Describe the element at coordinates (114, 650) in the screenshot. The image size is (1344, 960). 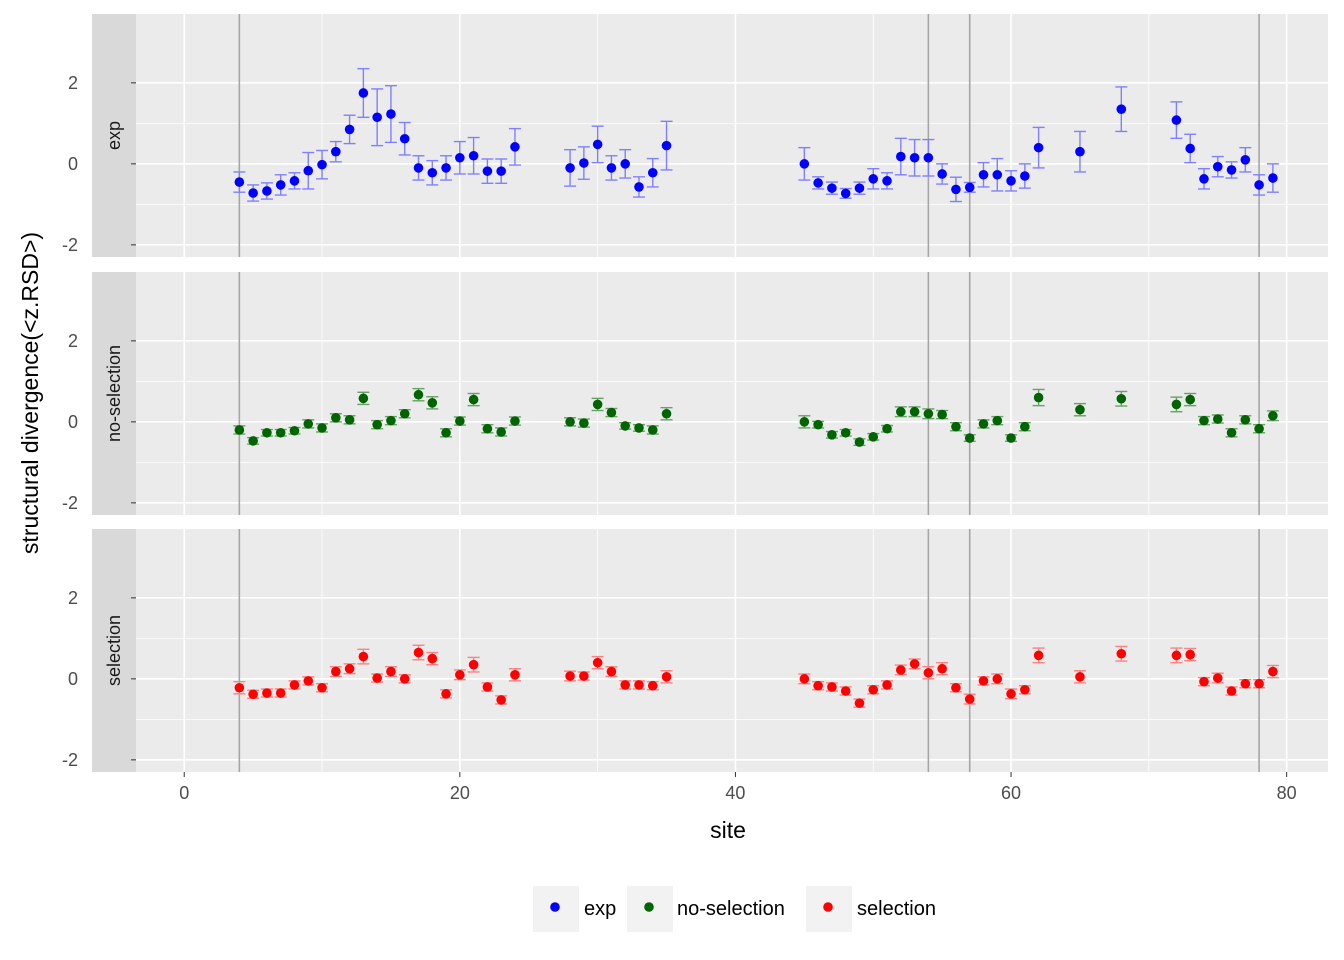
I see `facet-label-selection: selection` at that location.